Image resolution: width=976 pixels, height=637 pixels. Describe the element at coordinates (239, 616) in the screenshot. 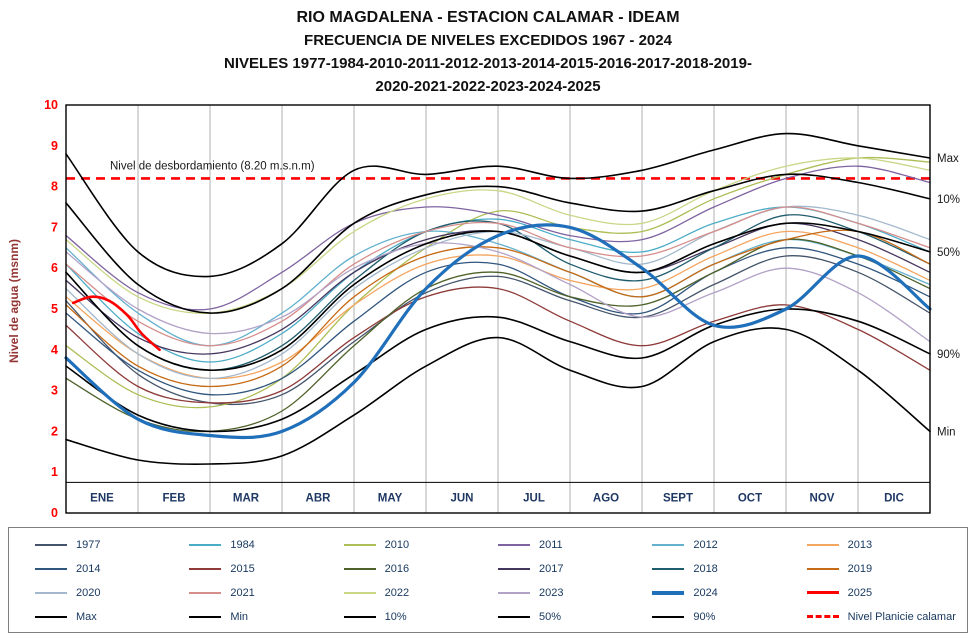

I see `legend-label: Min` at that location.